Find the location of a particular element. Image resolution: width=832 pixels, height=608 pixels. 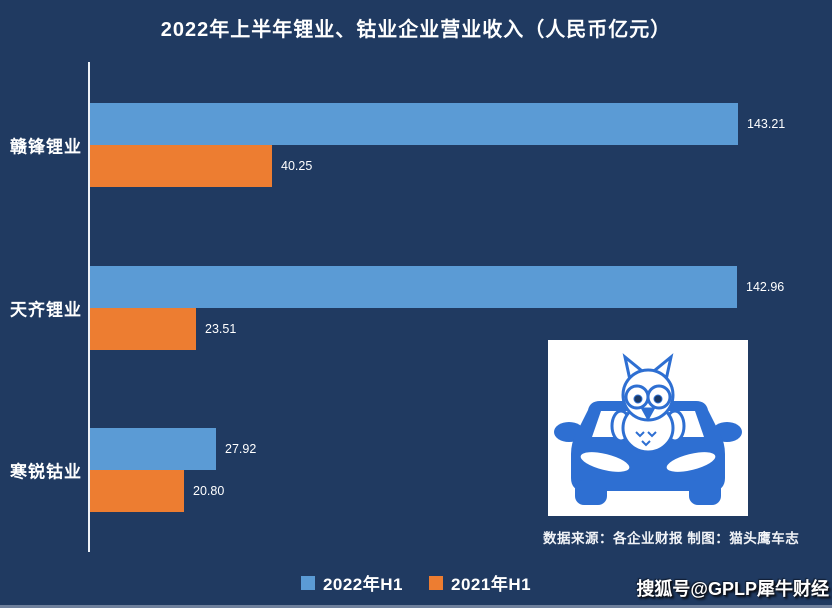

legend-item-2021年H1: 2021年H1 is located at coordinates (480, 582).